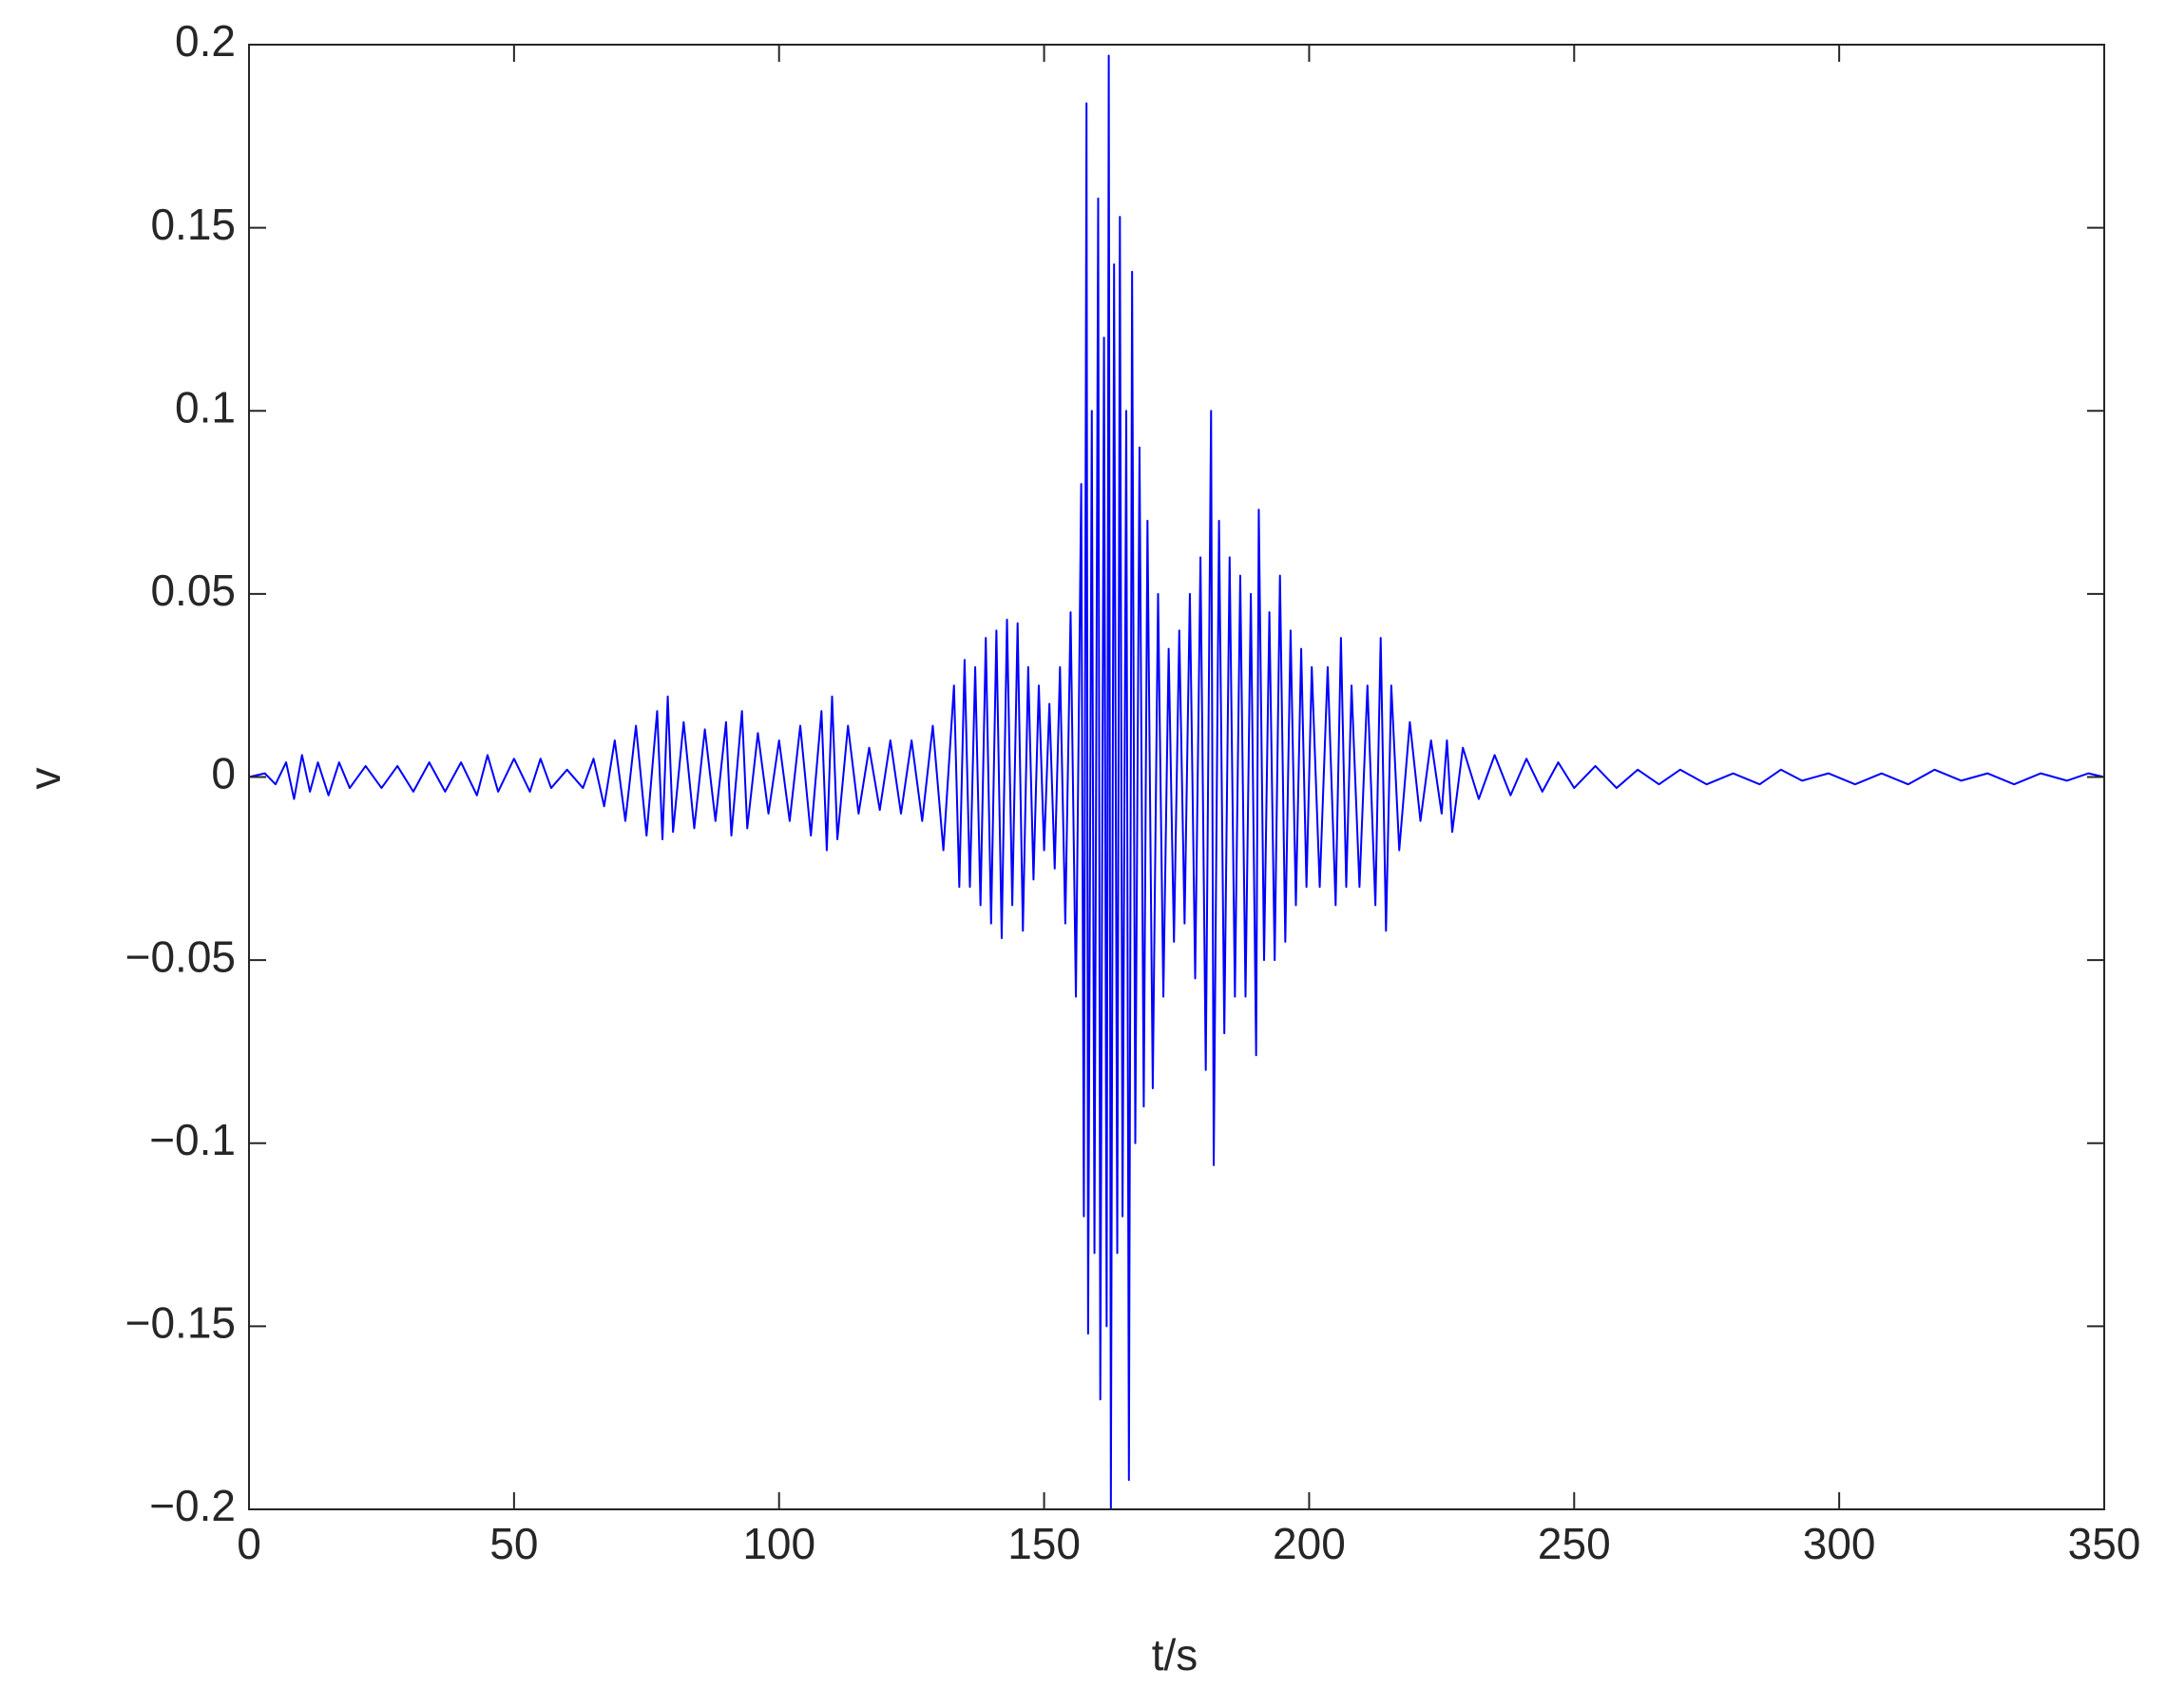 This screenshot has width=2166, height=1708. Describe the element at coordinates (513, 1543) in the screenshot. I see `x-tick-label: 50` at that location.